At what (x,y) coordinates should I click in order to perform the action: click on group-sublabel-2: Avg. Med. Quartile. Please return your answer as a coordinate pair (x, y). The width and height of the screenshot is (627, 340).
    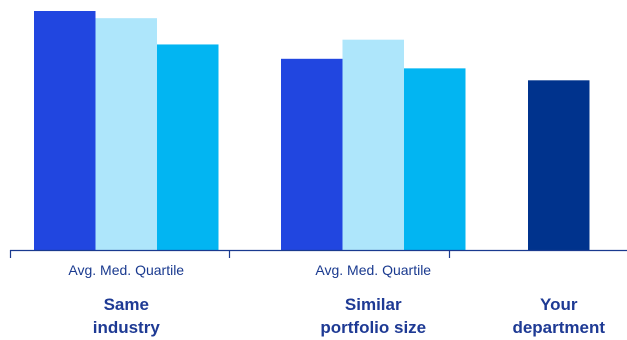
    Looking at the image, I should click on (373, 270).